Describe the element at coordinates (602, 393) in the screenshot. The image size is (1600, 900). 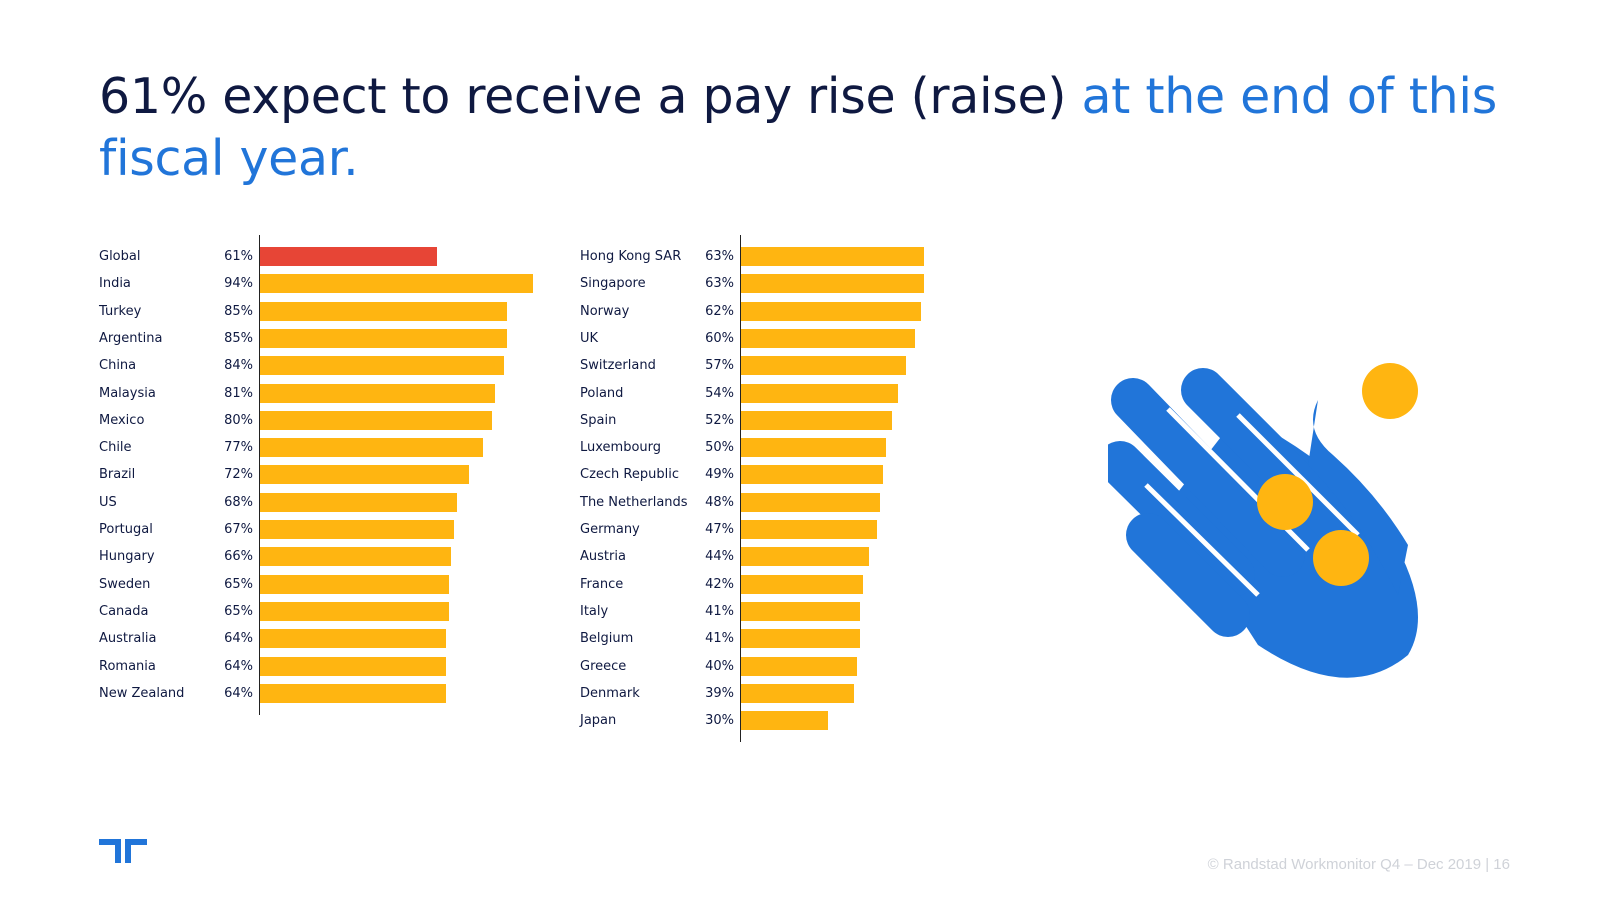
I see `category-label: Poland` at that location.